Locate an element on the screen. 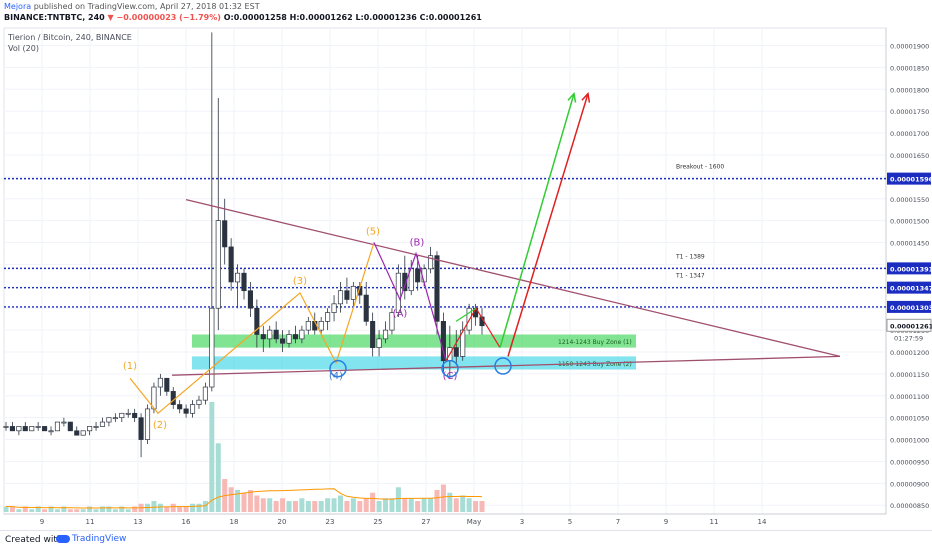  correction-wave-line is located at coordinates (410, 301).